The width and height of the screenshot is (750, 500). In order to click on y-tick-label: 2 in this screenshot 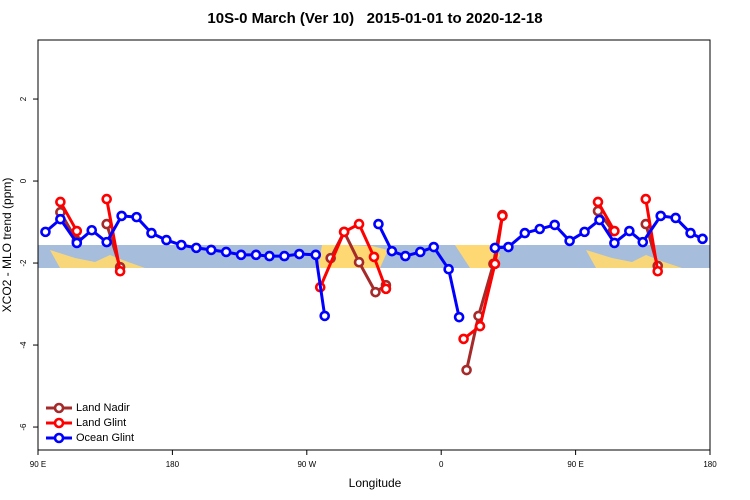, I will do `click(23, 98)`.